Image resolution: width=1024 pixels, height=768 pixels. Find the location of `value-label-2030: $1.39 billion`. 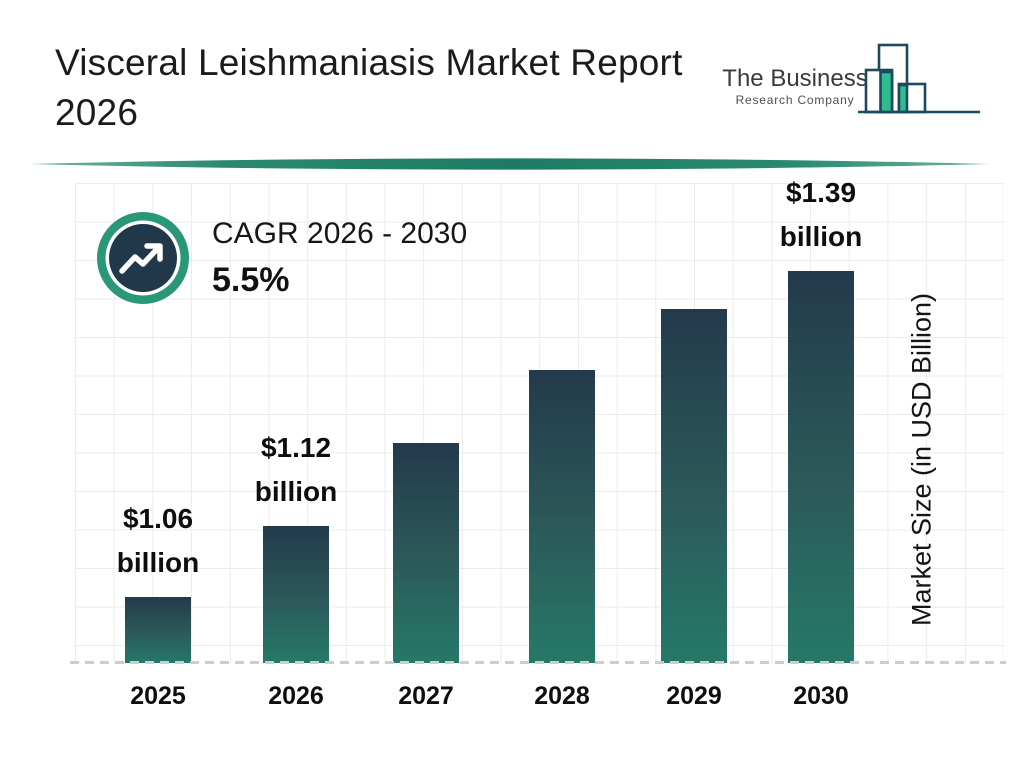

value-label-2030: $1.39 billion is located at coordinates (821, 215).